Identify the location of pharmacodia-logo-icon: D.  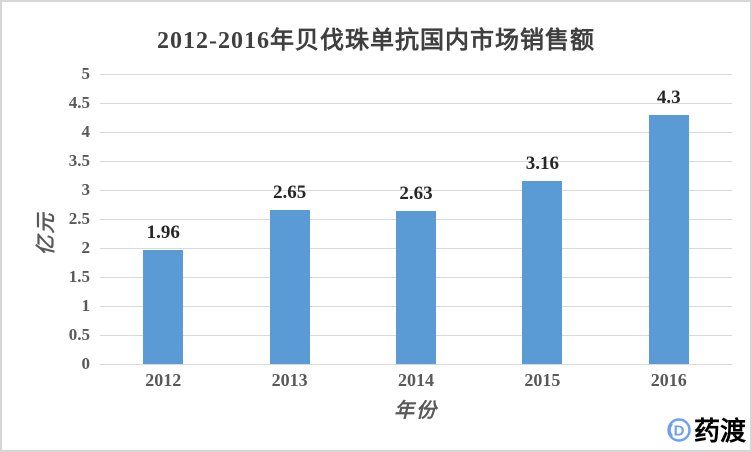
(679, 429).